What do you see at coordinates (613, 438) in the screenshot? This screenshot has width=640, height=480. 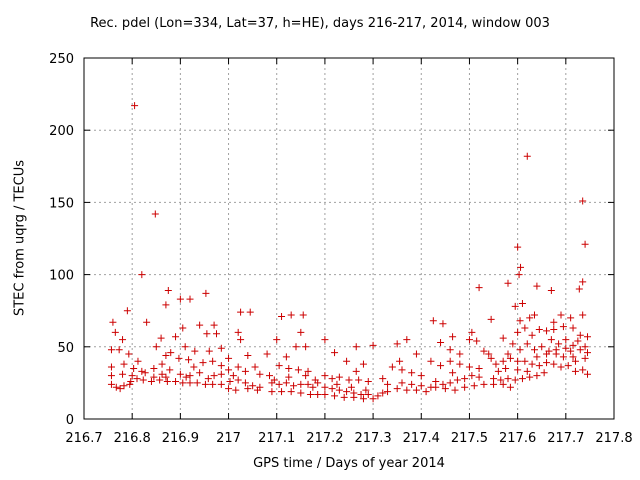 I see `x-tick-label: 217.8` at bounding box center [613, 438].